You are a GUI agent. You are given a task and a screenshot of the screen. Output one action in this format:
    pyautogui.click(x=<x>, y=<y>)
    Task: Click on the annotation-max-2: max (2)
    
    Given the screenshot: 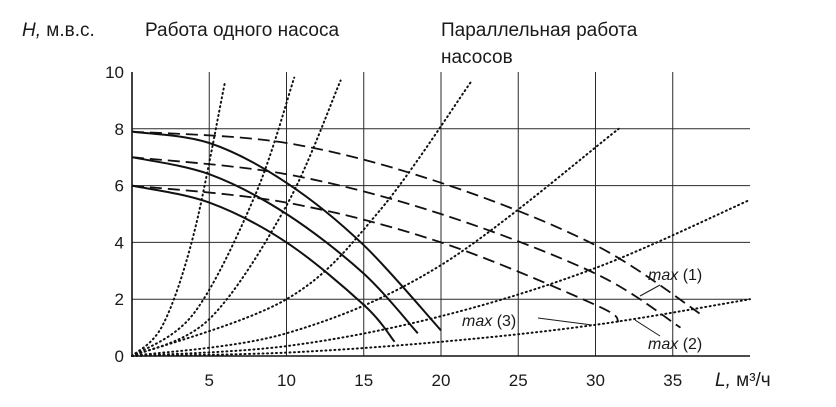 What is the action you would take?
    pyautogui.click(x=668, y=336)
    